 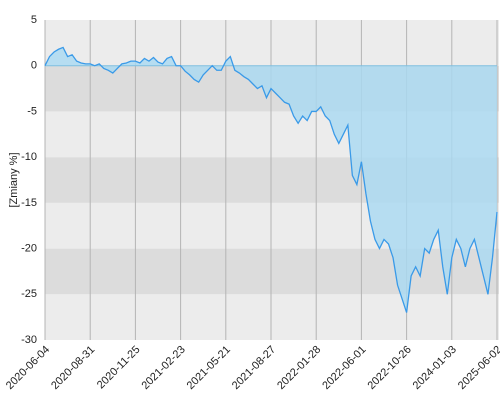 I want to click on y-tick-label: -25, so click(x=29, y=294).